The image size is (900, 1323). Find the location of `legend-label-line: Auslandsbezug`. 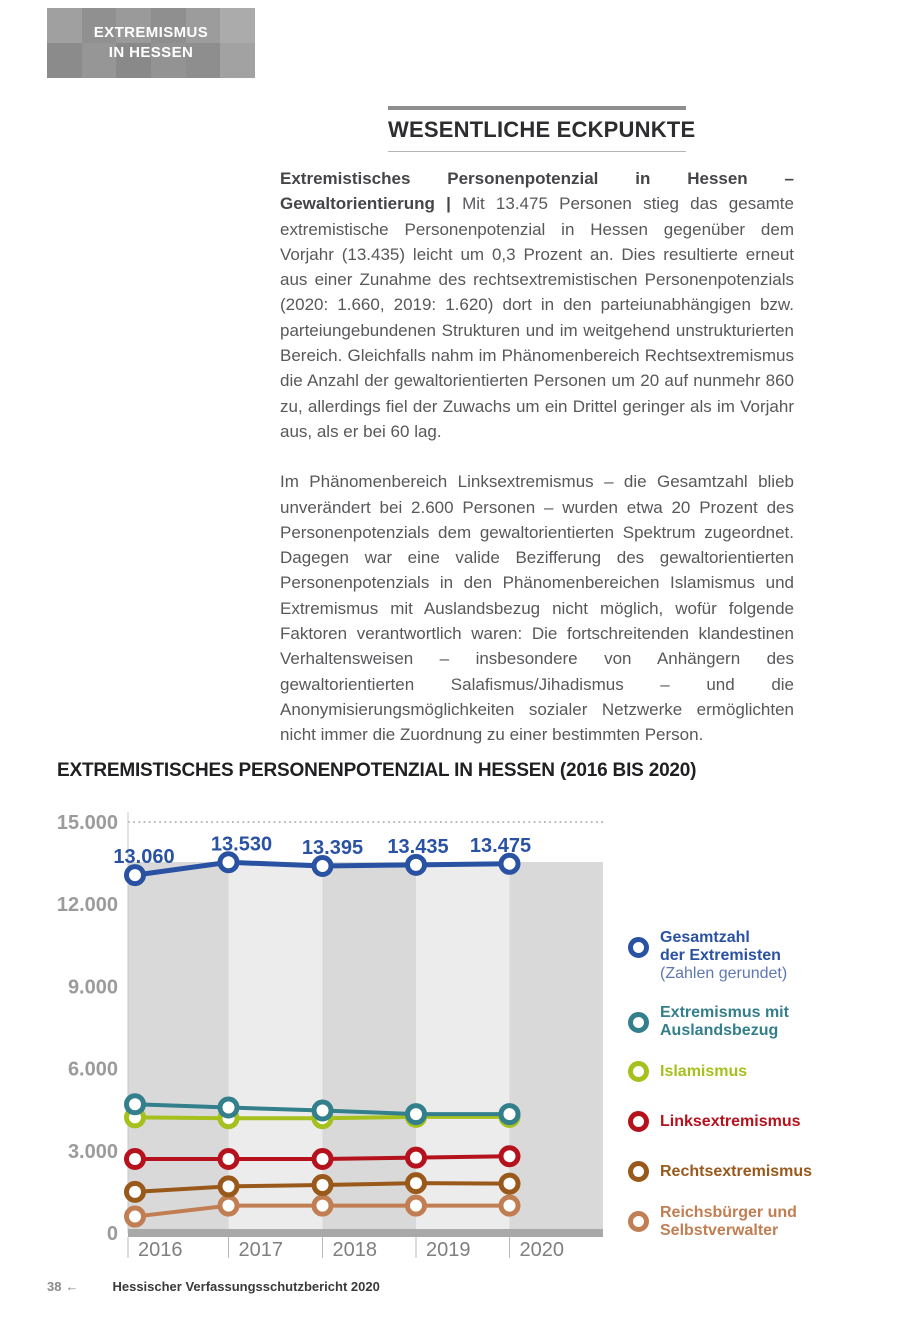

legend-label-line: Auslandsbezug is located at coordinates (719, 1030).